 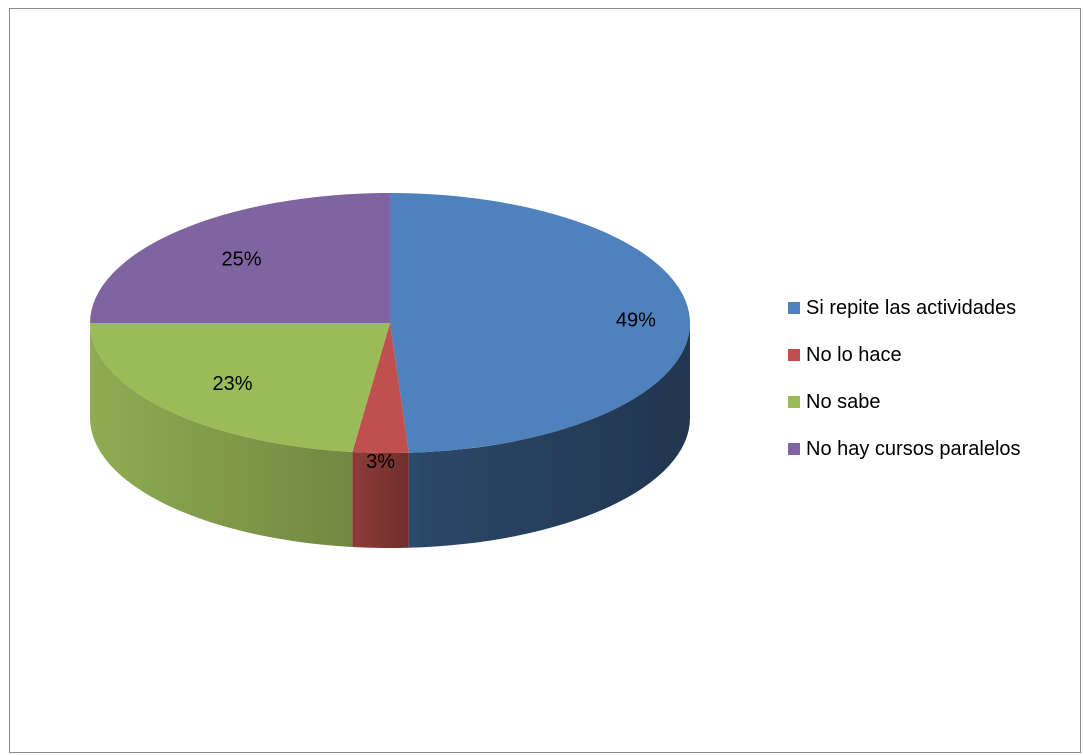 I want to click on data-label-no-hay-cursos-paralelos: 25%, so click(x=241, y=260).